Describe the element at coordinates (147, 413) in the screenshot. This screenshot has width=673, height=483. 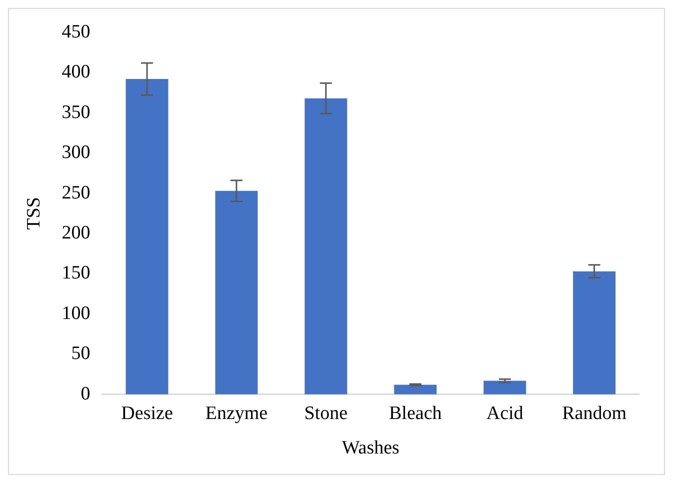
I see `x-tick-label: Desize` at that location.